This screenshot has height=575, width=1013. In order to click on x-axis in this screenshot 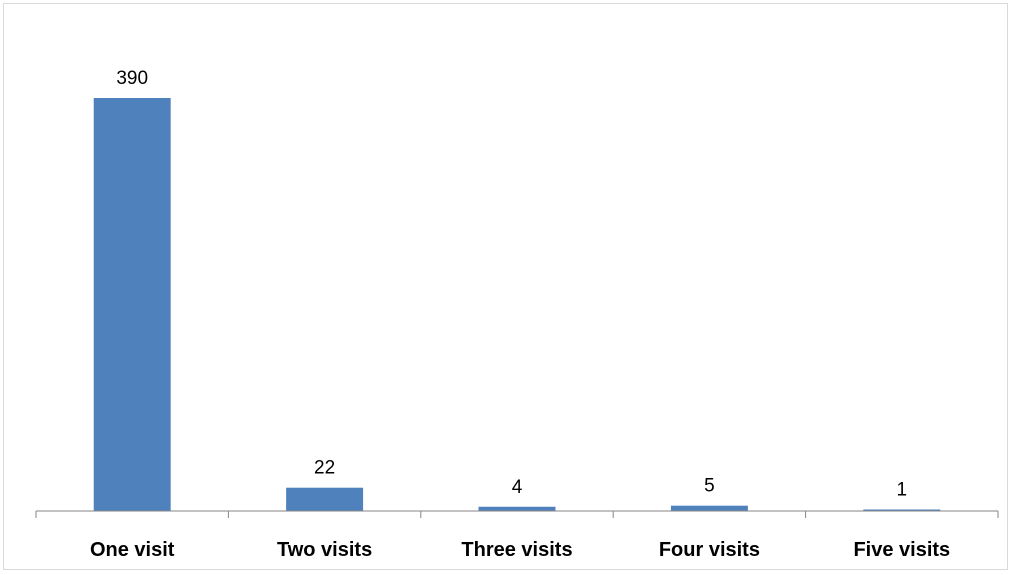, I will do `click(517, 514)`.